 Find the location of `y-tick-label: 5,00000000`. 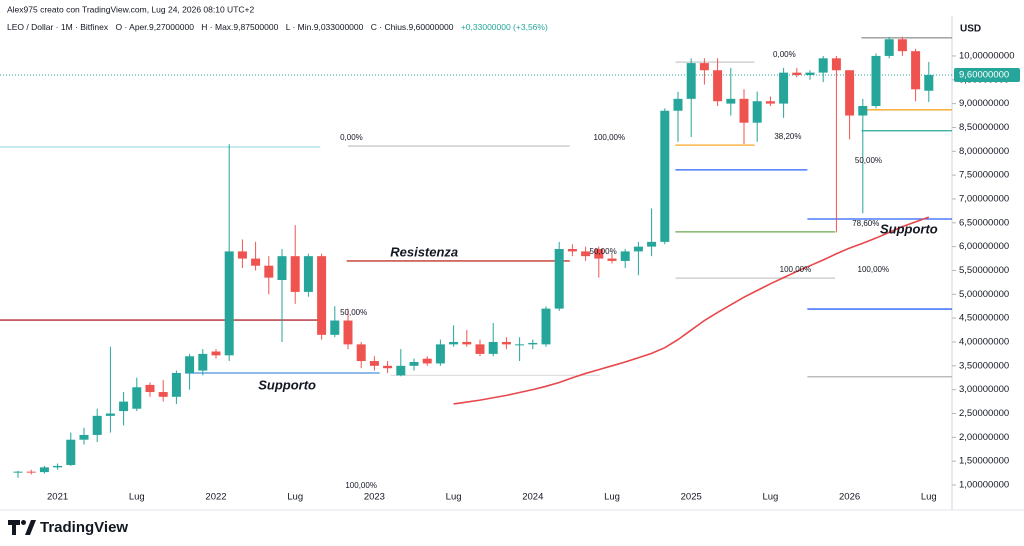

y-tick-label: 5,00000000 is located at coordinates (984, 294).